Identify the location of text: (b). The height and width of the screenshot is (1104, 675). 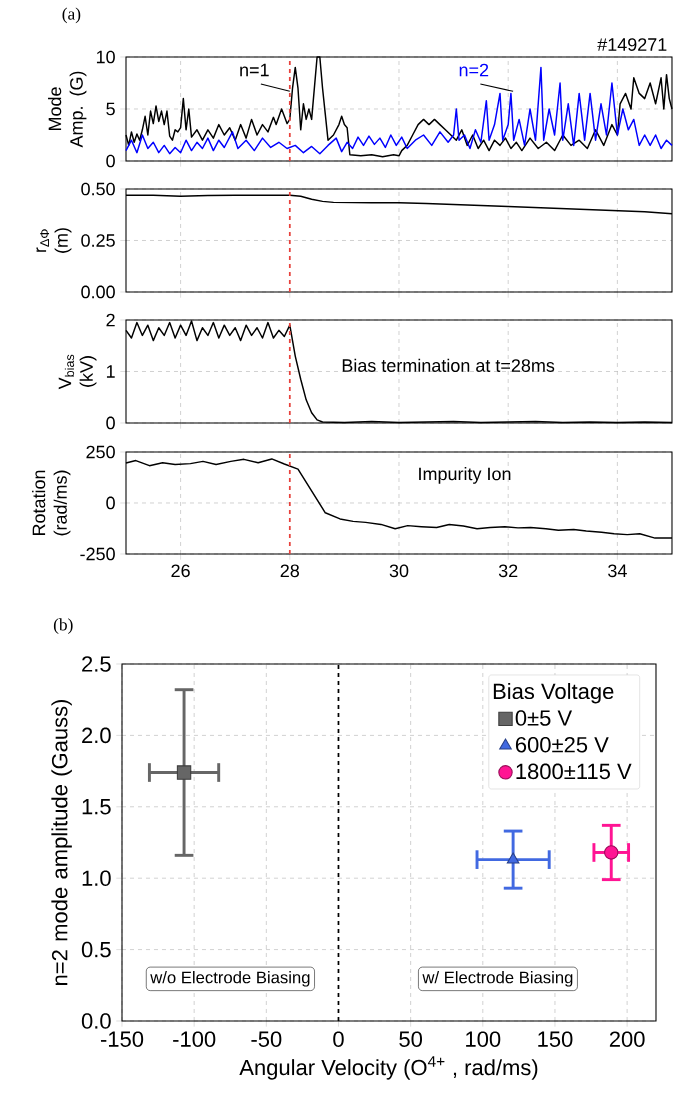
(63, 626).